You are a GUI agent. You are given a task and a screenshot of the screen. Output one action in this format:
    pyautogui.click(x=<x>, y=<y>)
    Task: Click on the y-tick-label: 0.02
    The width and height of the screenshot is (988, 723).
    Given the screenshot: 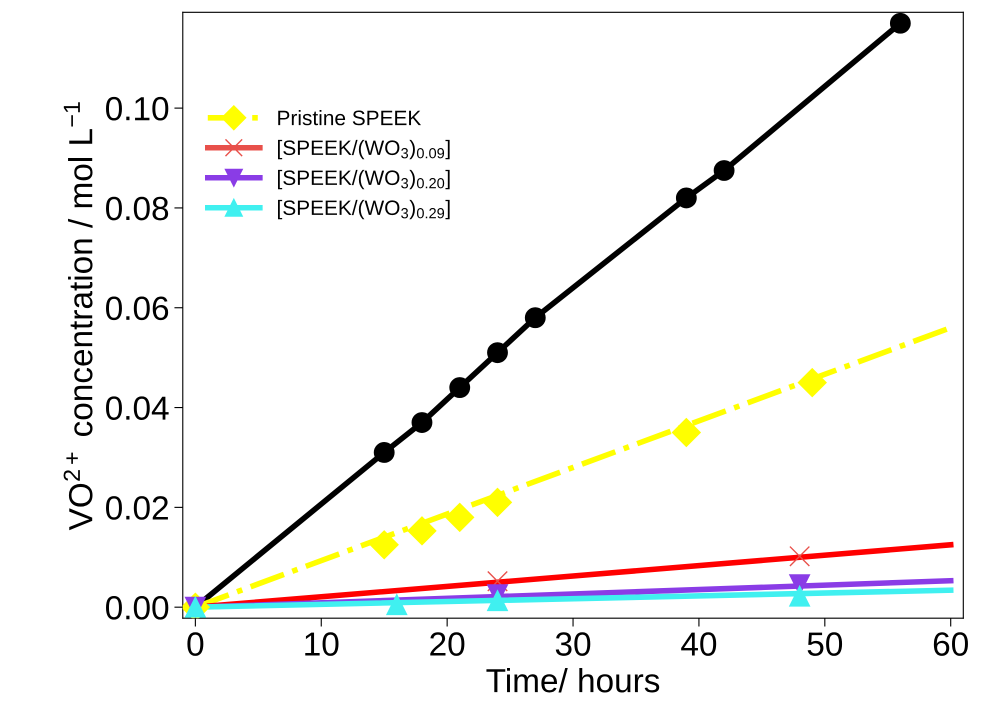 What is the action you would take?
    pyautogui.click(x=137, y=508)
    